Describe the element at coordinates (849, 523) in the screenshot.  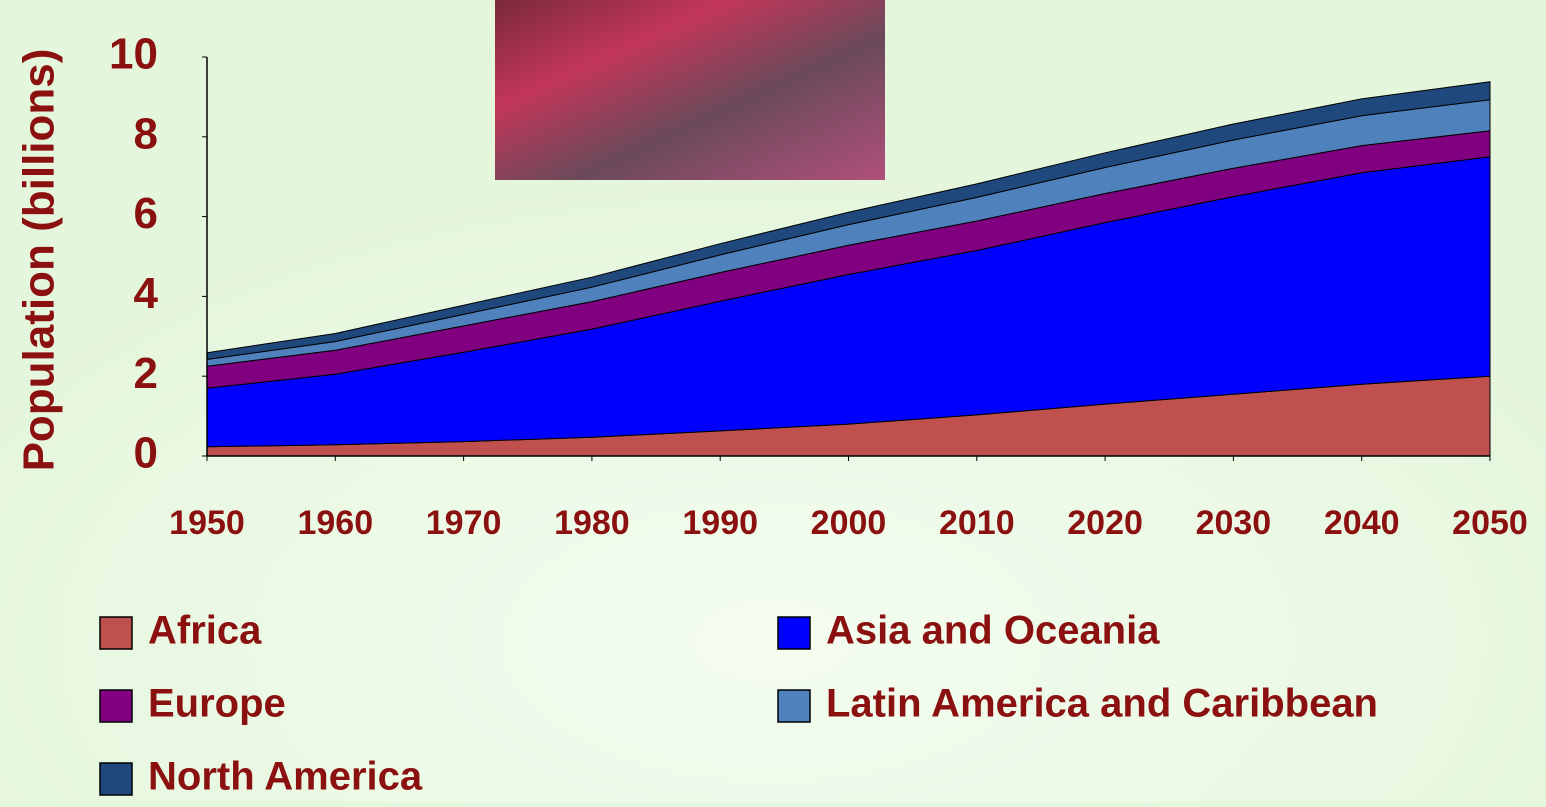
I see `x-tick-label: 2000` at that location.